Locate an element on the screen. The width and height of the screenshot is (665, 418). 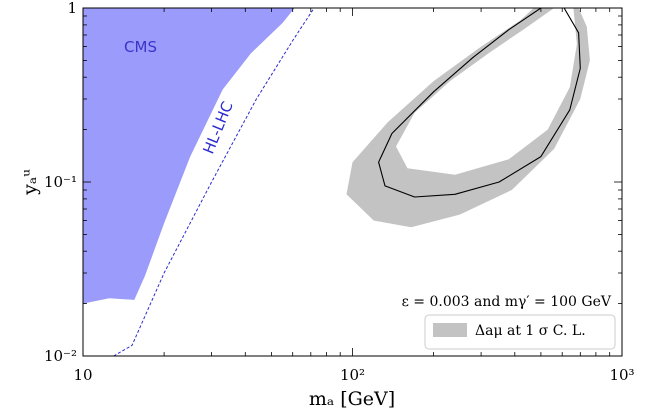
cms-region-label: CMS is located at coordinates (140, 47).